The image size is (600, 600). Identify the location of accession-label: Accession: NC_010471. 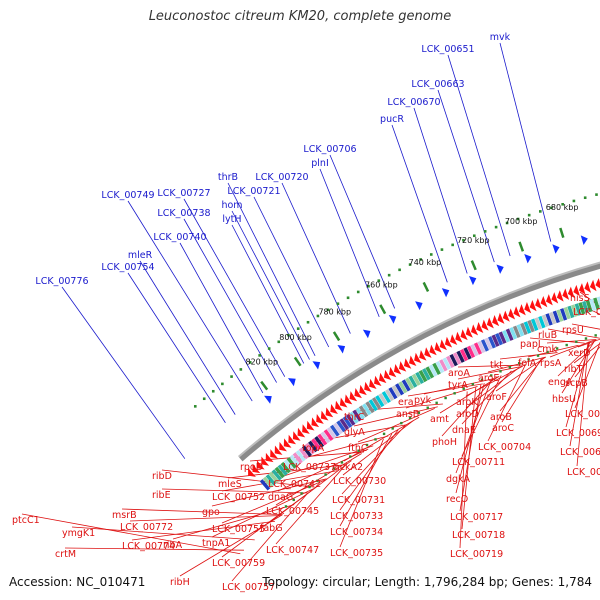
(77, 582).